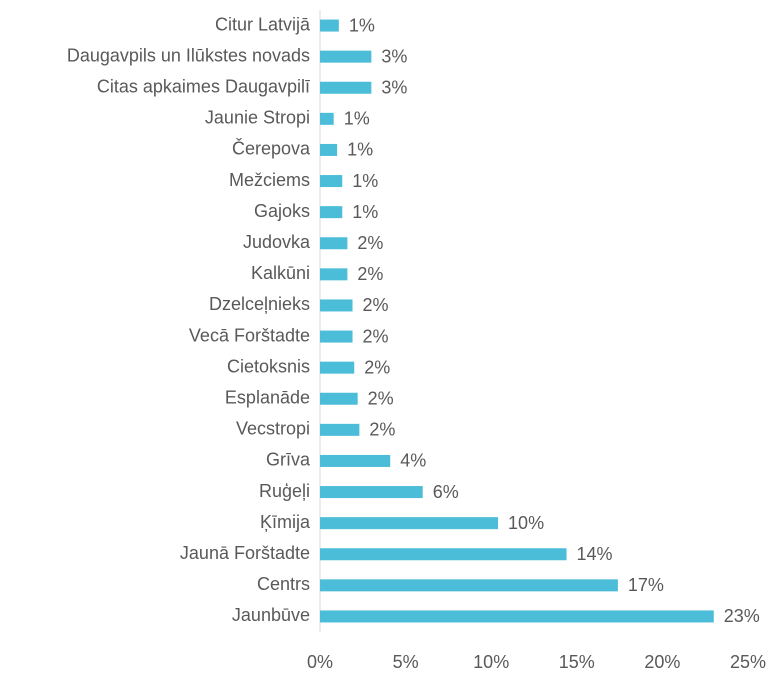 Image resolution: width=772 pixels, height=673 pixels. I want to click on y-tick-label: Jaunie Stropi, so click(257, 118).